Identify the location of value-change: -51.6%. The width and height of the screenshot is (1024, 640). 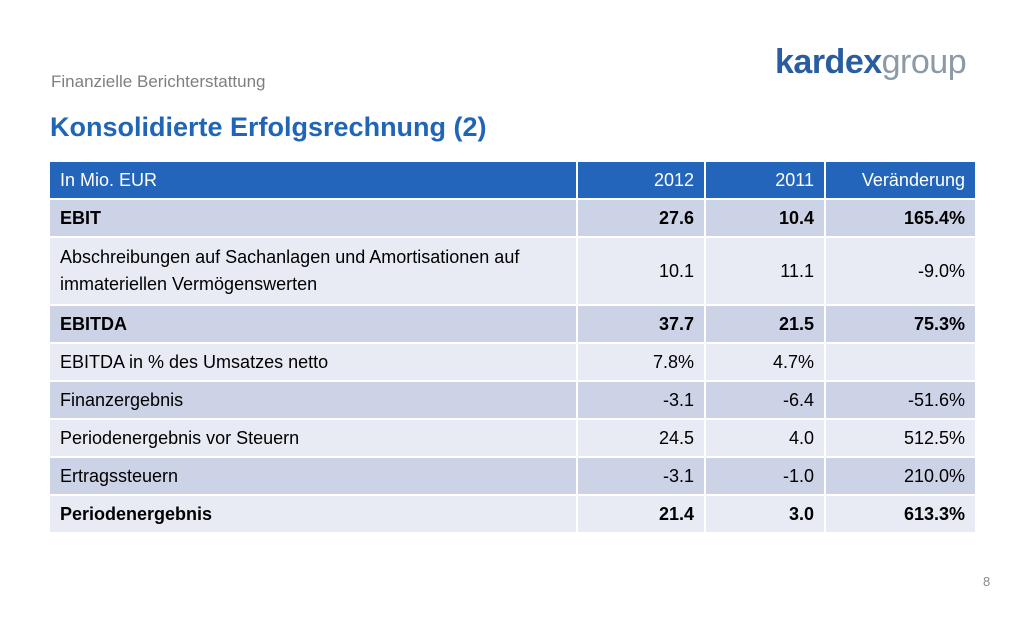
(900, 400).